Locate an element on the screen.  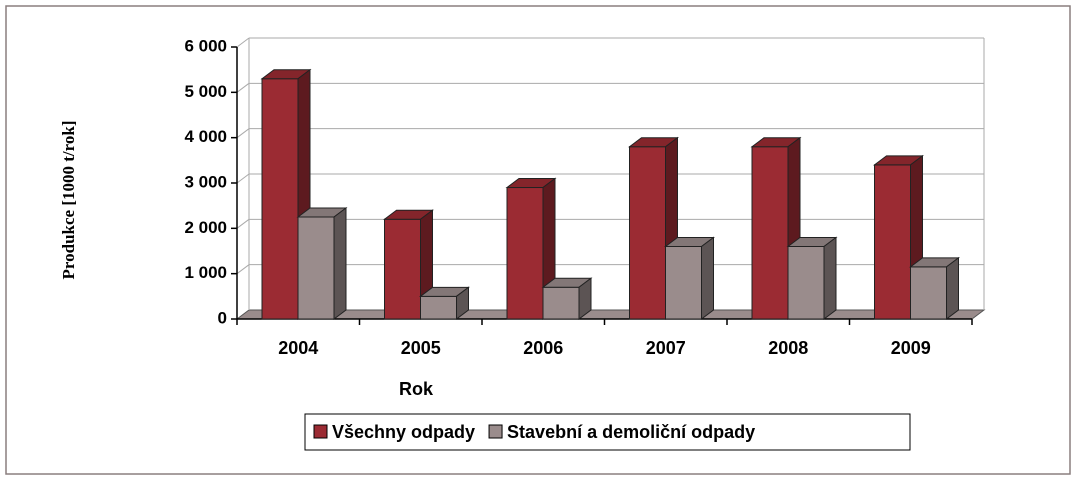
y-tick-label: 1 000 is located at coordinates (205, 272).